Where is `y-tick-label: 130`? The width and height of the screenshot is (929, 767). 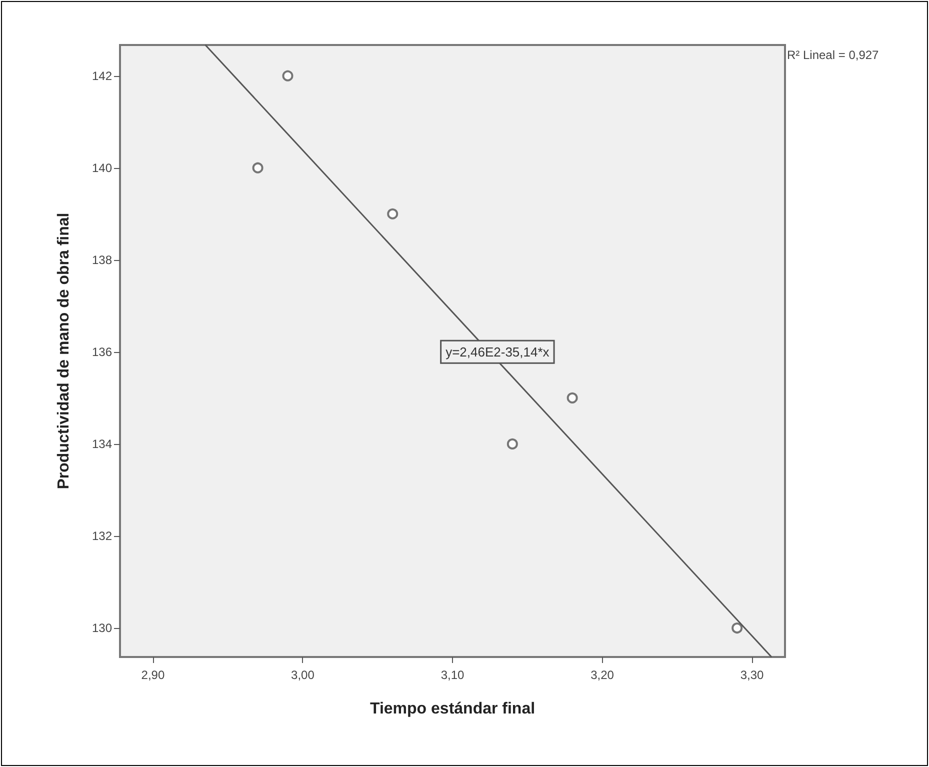
y-tick-label: 130 is located at coordinates (102, 628).